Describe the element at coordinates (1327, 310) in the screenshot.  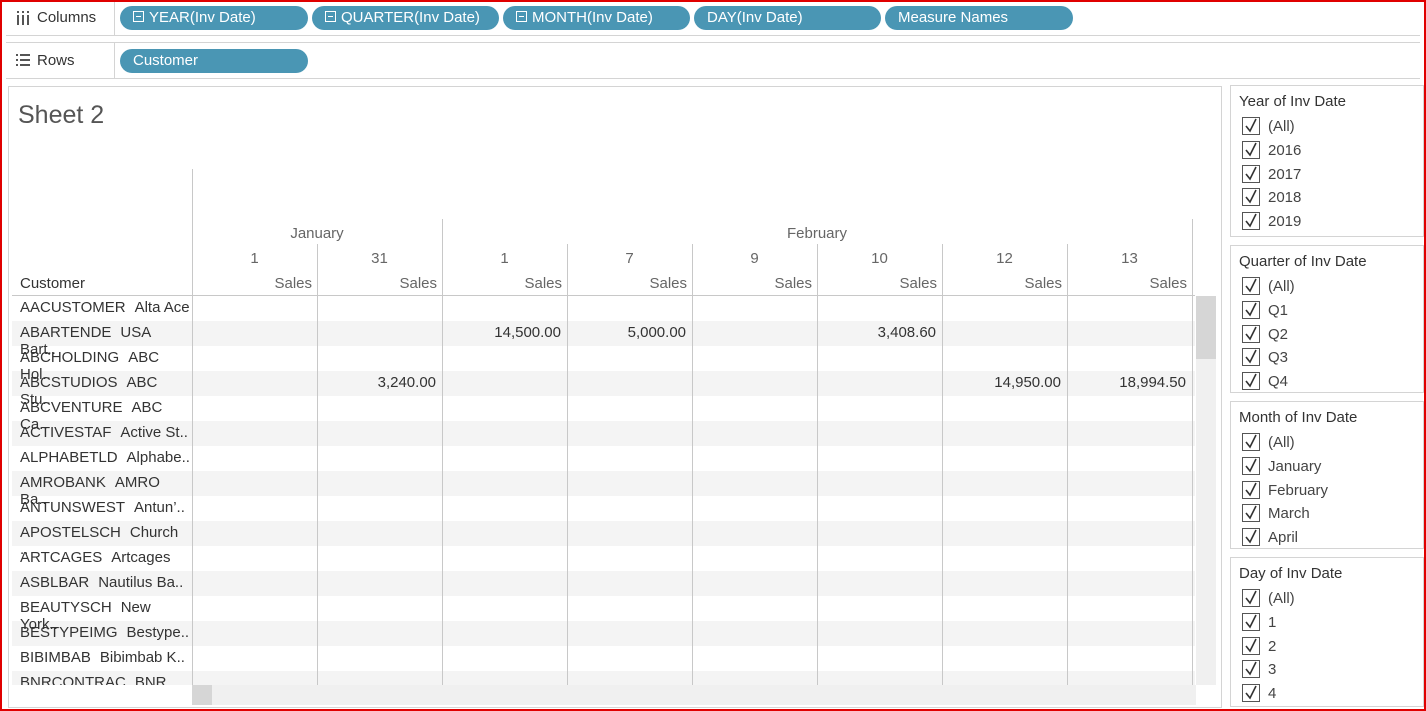
I see `filter-item: Q1` at that location.